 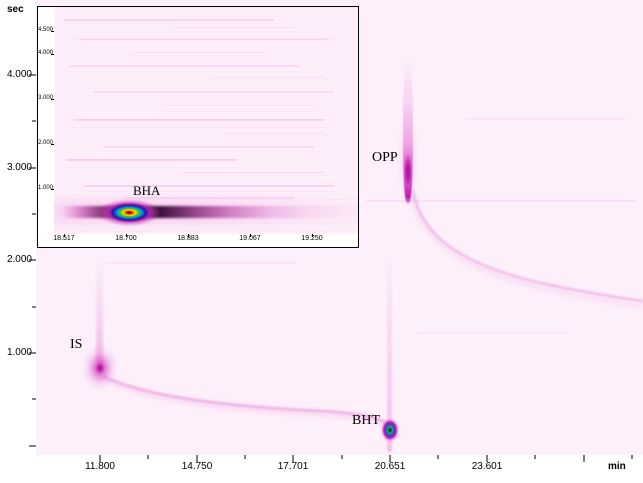 I want to click on inset-x-tick-label: 18.883, so click(x=188, y=238).